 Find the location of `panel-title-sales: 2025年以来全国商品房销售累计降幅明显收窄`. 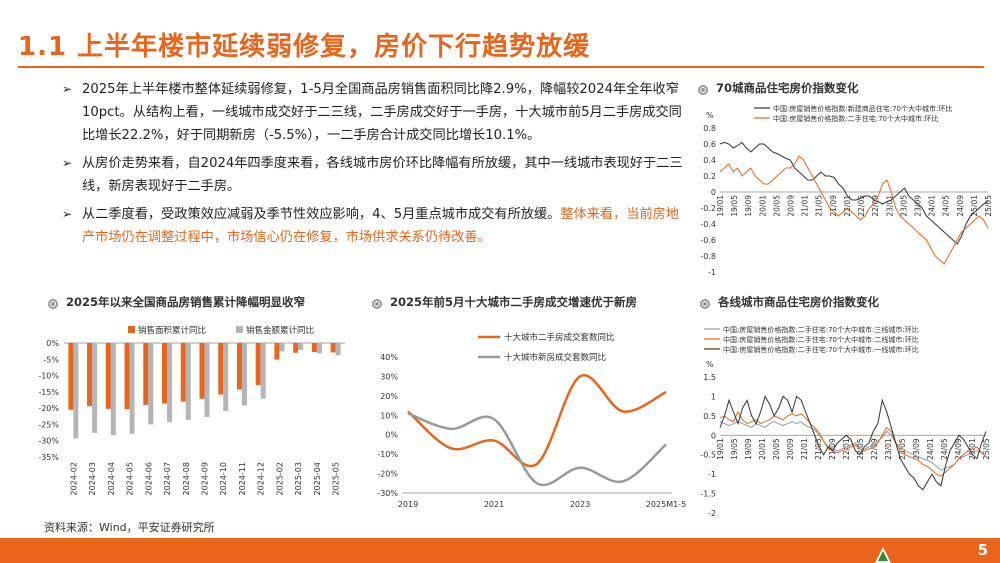

panel-title-sales: 2025年以来全国商品房销售累计降幅明显收窄 is located at coordinates (176, 302).